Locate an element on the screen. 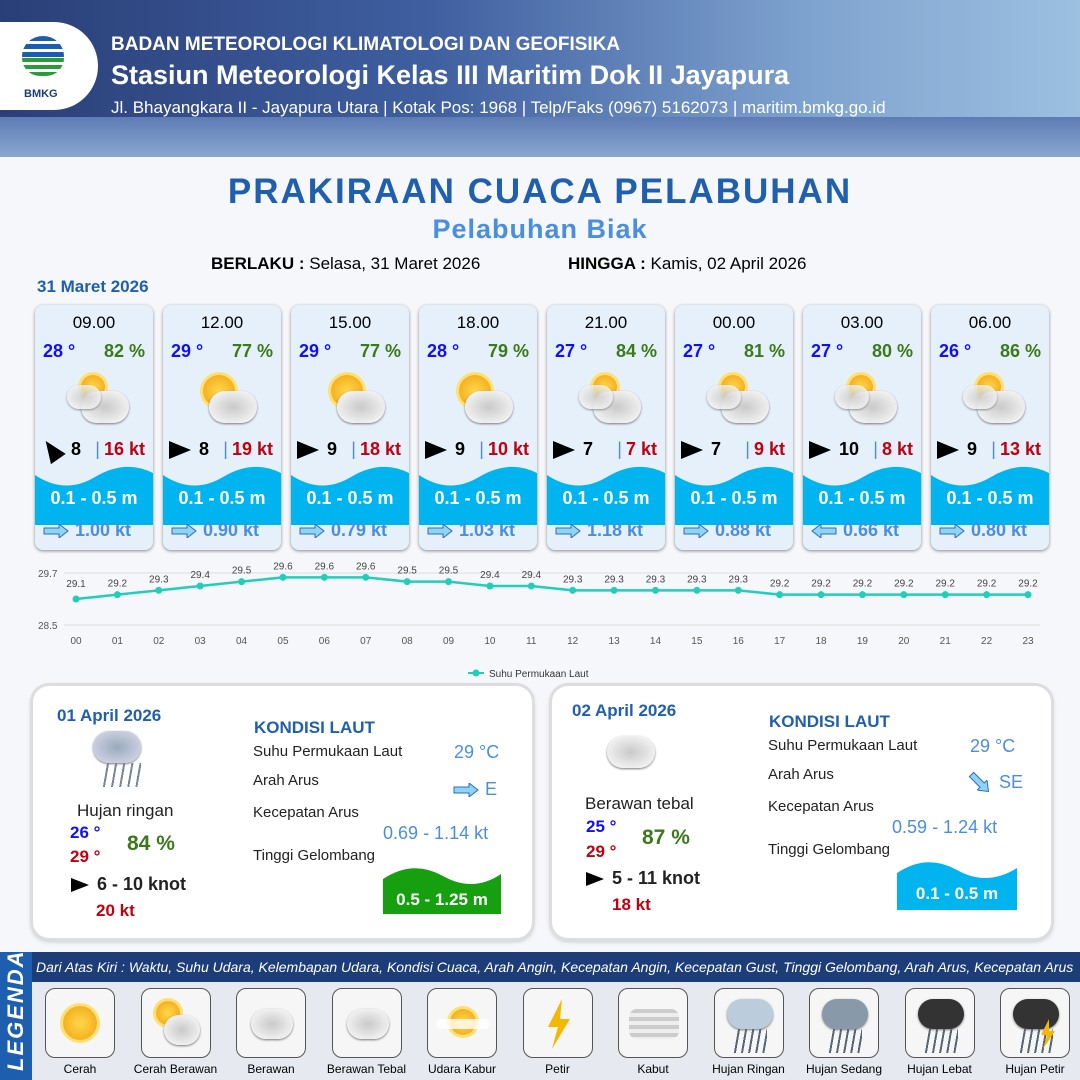  forecast-time: 12.00 is located at coordinates (222, 322).